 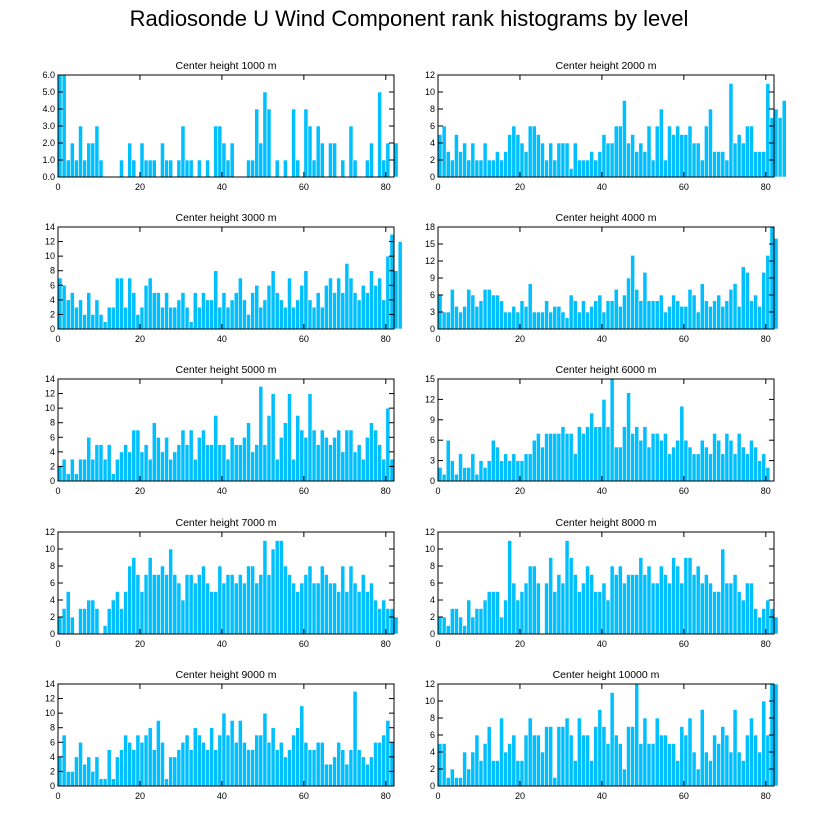 What do you see at coordinates (52, 329) in the screenshot?
I see `y-tick-label: 0` at bounding box center [52, 329].